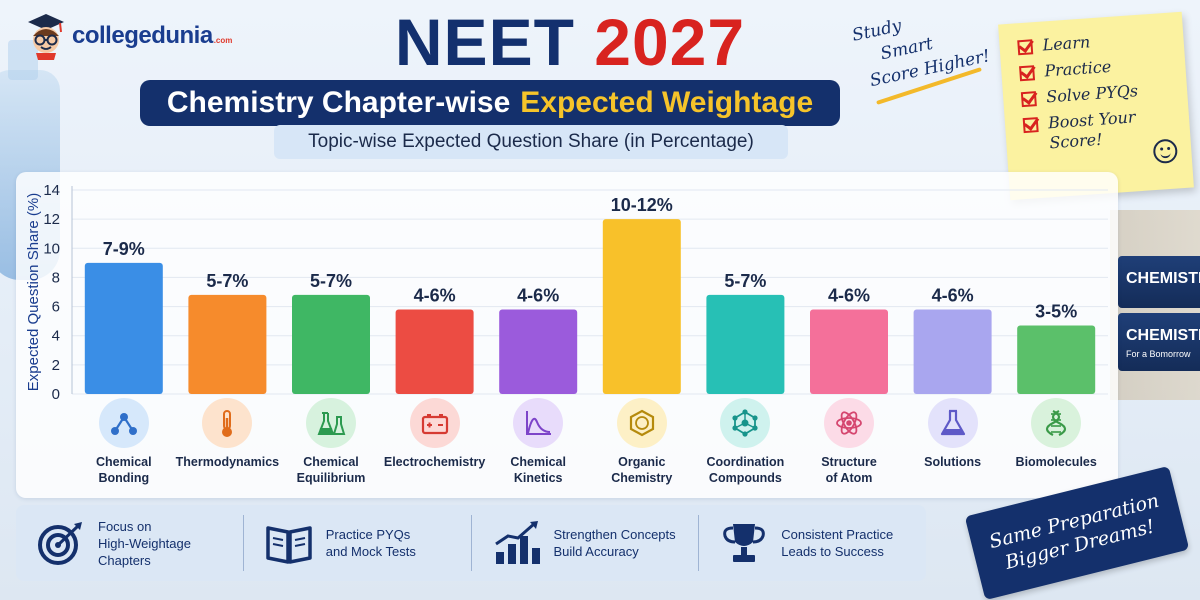  I want to click on tip-line: Strengthen Concepts, so click(614, 534).